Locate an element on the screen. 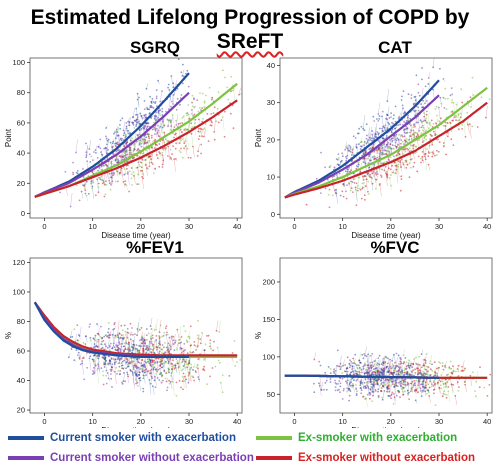  x-tick-label: 10 is located at coordinates (342, 226).